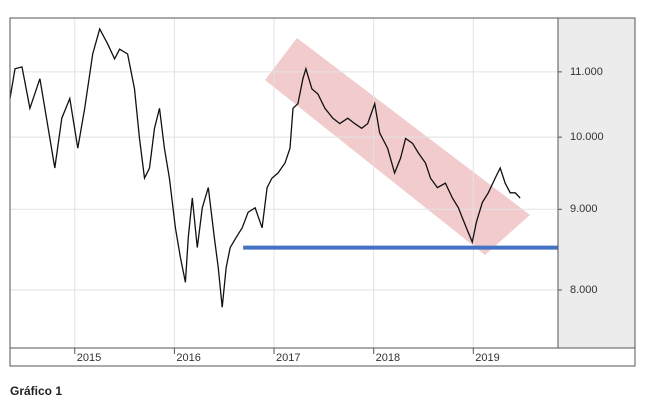  I want to click on y-tick-label: 11.000, so click(586, 72).